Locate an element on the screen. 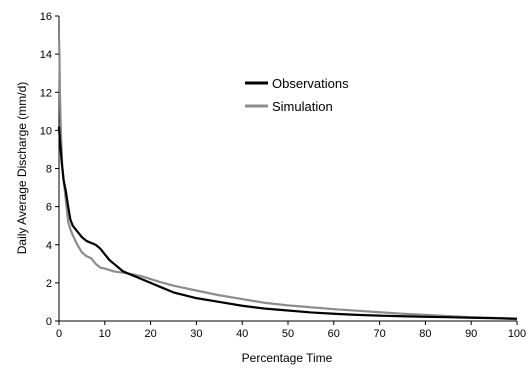  y-tick-label: 6 is located at coordinates (49, 208).